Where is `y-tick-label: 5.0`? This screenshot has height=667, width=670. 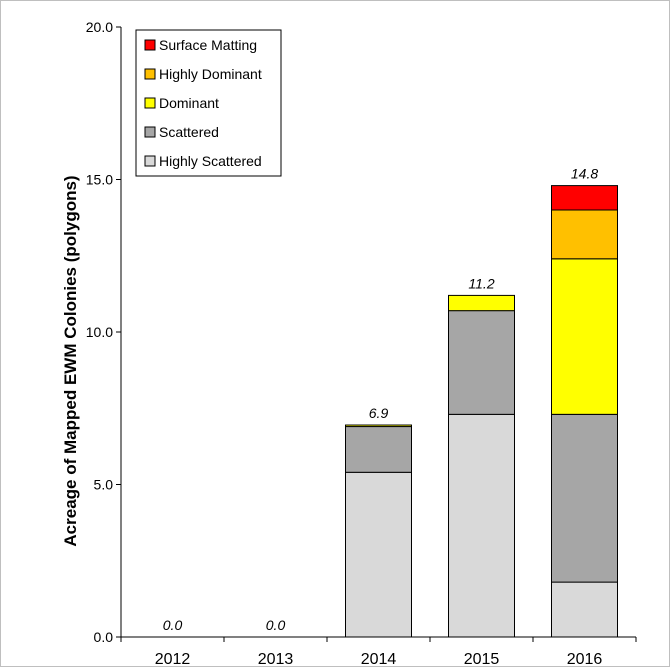
y-tick-label: 5.0 is located at coordinates (104, 485).